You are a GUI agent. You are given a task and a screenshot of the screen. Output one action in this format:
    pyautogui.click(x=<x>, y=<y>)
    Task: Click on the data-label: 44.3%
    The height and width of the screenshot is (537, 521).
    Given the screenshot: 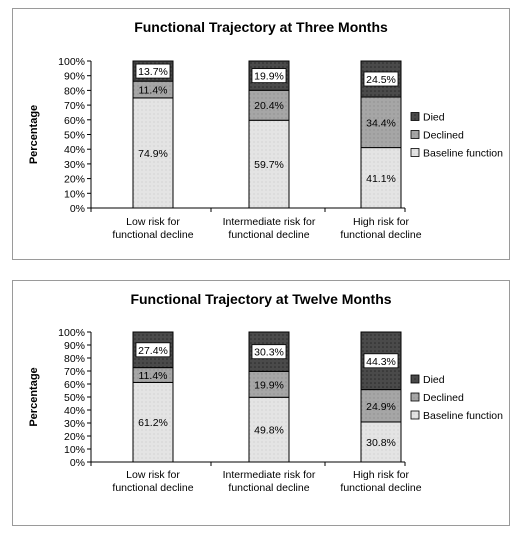 What is the action you would take?
    pyautogui.click(x=381, y=362)
    